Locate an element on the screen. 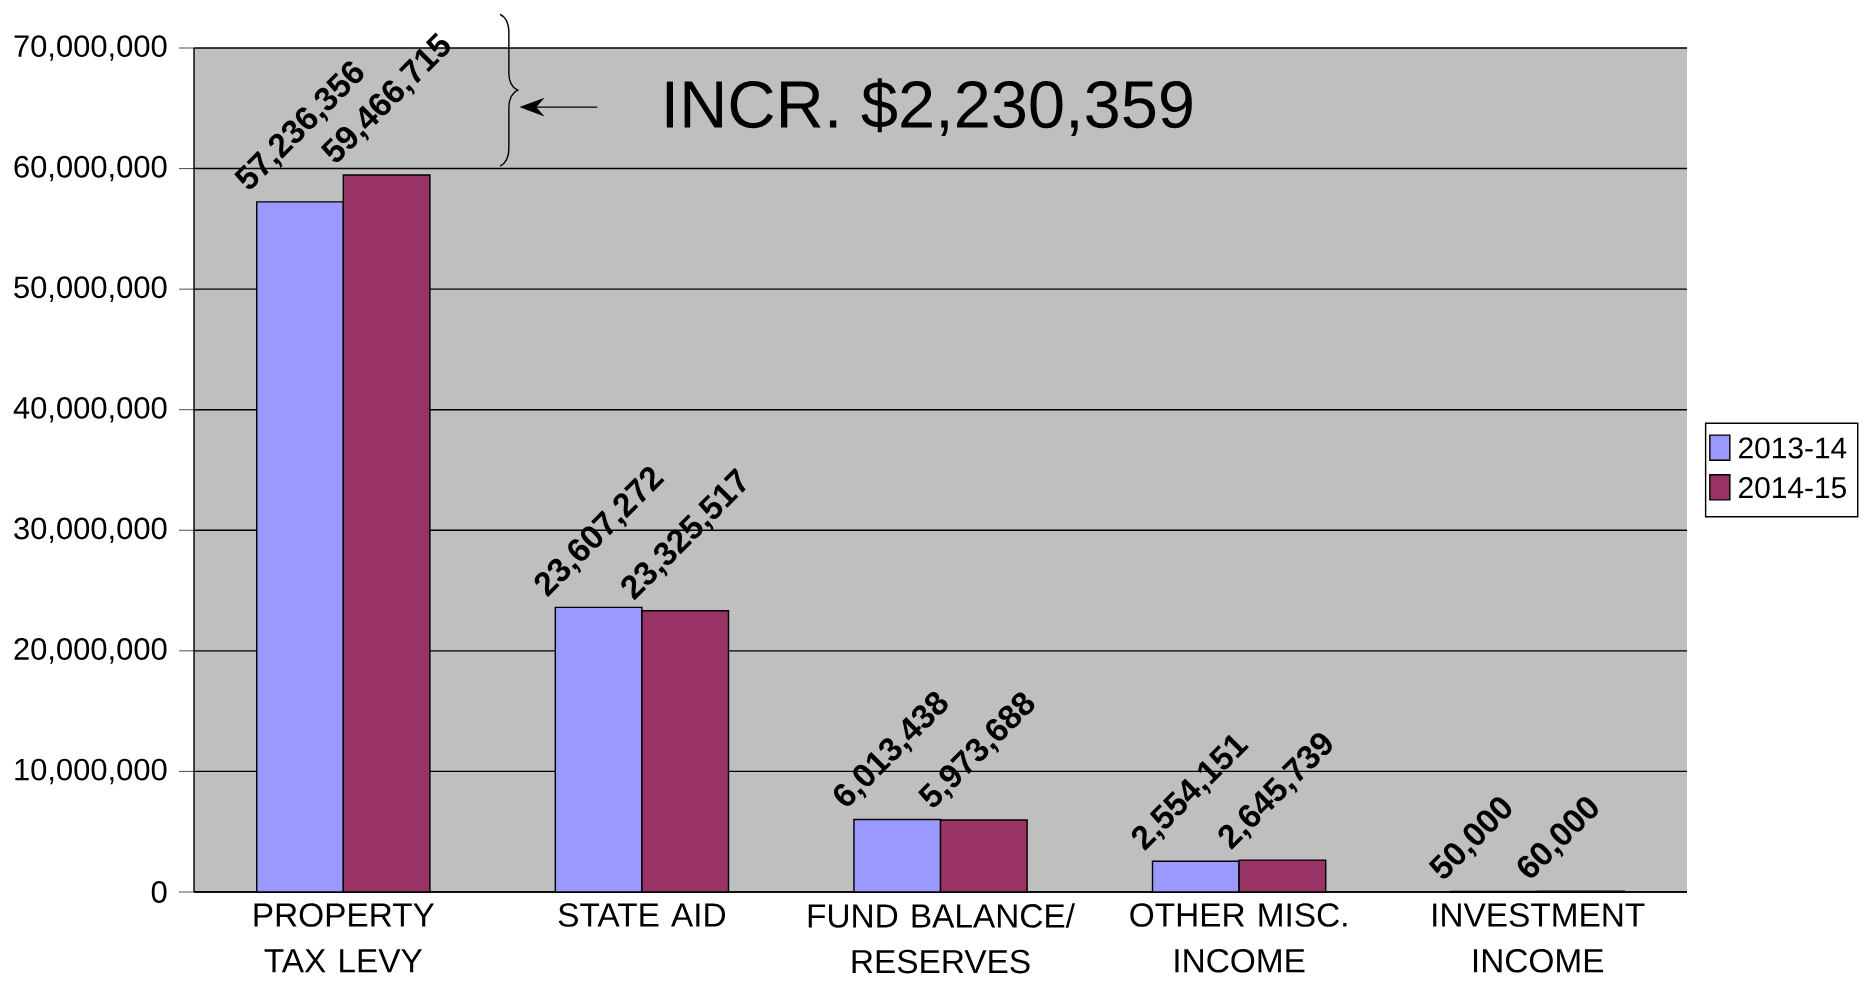 Image resolution: width=1865 pixels, height=1002 pixels. y-tick-label: 20,000,000 is located at coordinates (90, 651).